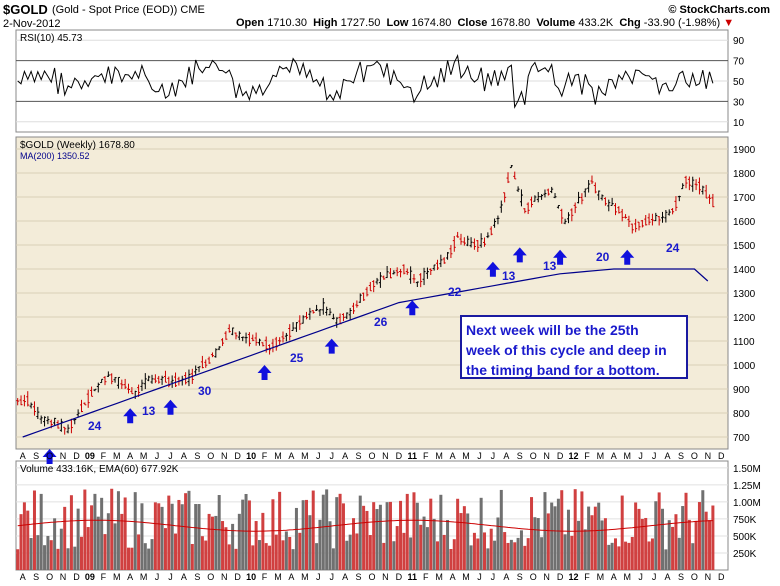  What do you see at coordinates (99, 469) in the screenshot?
I see `volume-legend: Volume 433.16K, EMA(60) 677.92K` at bounding box center [99, 469].